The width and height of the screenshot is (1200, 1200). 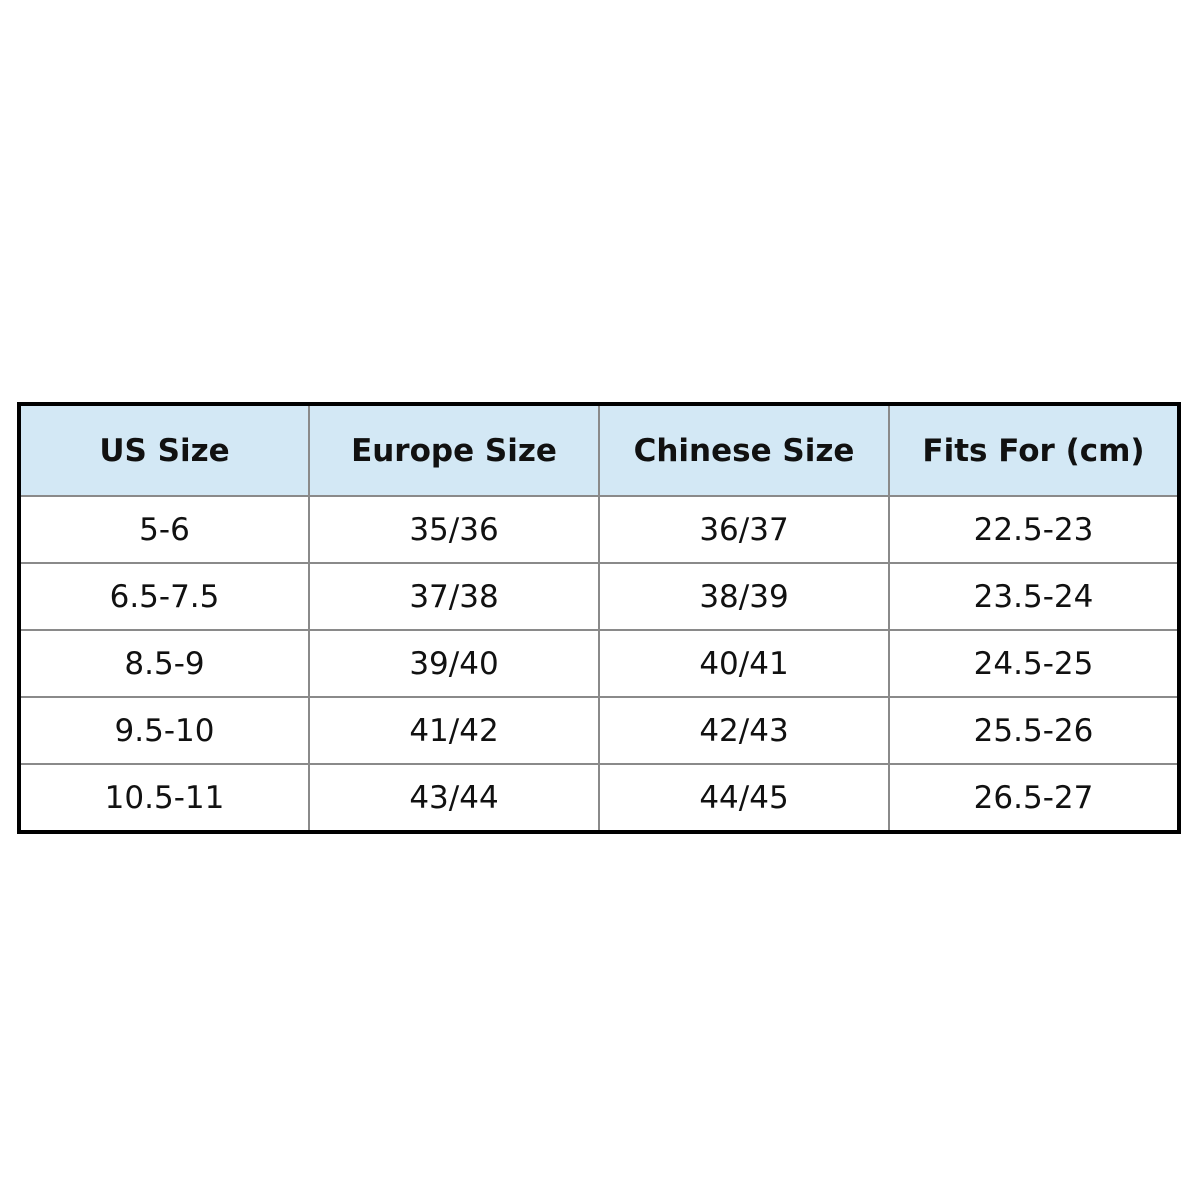 What do you see at coordinates (454, 798) in the screenshot?
I see `table-cell: 43/44` at bounding box center [454, 798].